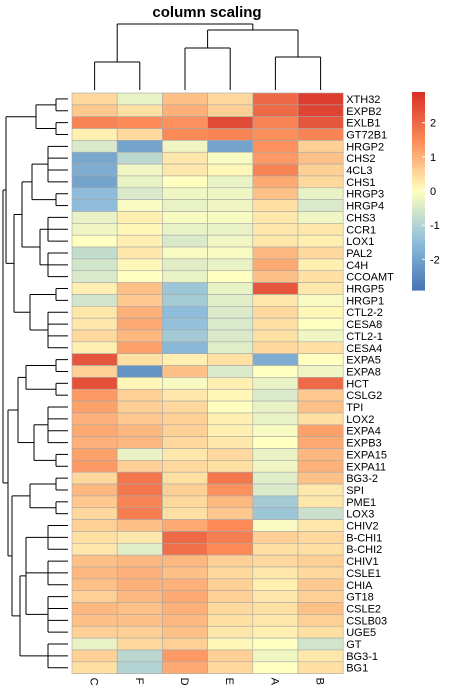 The height and width of the screenshot is (700, 450). What do you see at coordinates (139, 525) in the screenshot?
I see `cell-chiv2-f` at bounding box center [139, 525].